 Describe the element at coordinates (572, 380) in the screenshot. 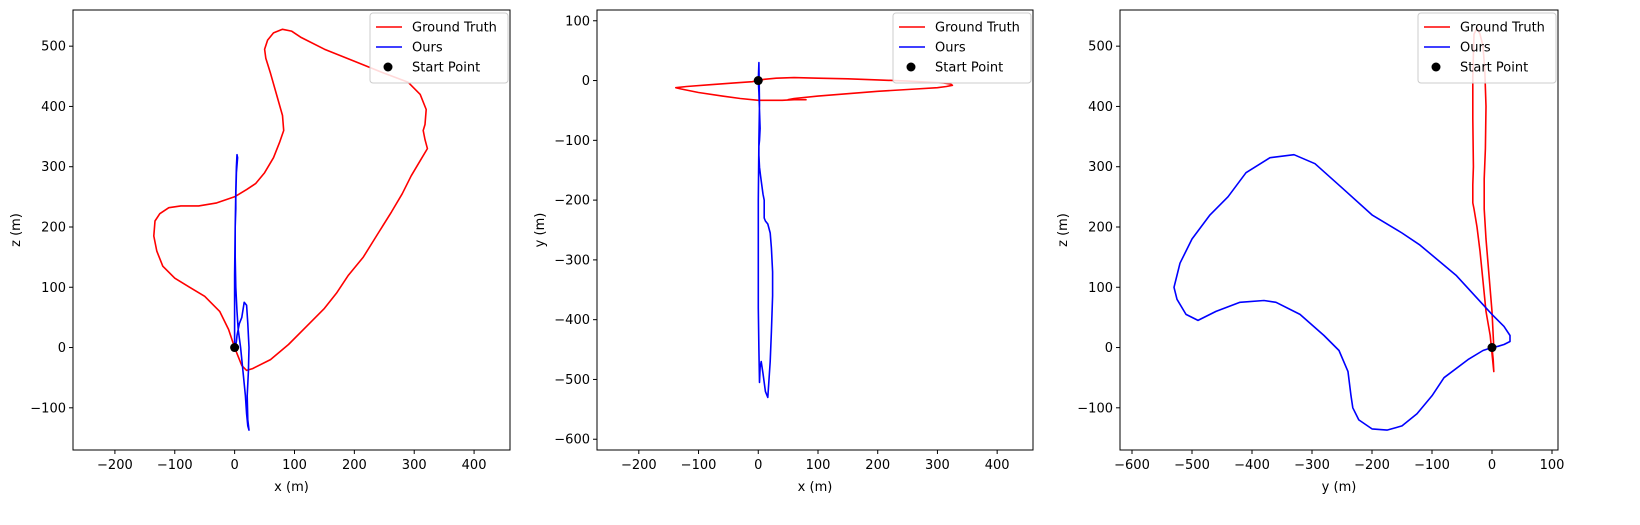

I see `y-tick-label: −500` at that location.